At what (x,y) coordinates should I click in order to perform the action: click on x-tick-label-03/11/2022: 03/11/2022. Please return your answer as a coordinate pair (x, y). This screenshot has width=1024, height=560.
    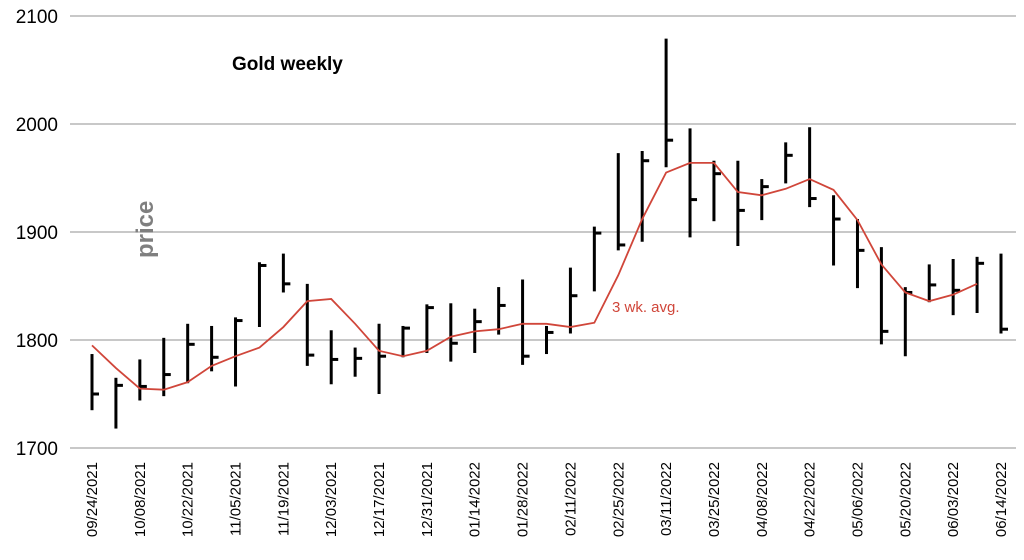
    Looking at the image, I should click on (666, 499).